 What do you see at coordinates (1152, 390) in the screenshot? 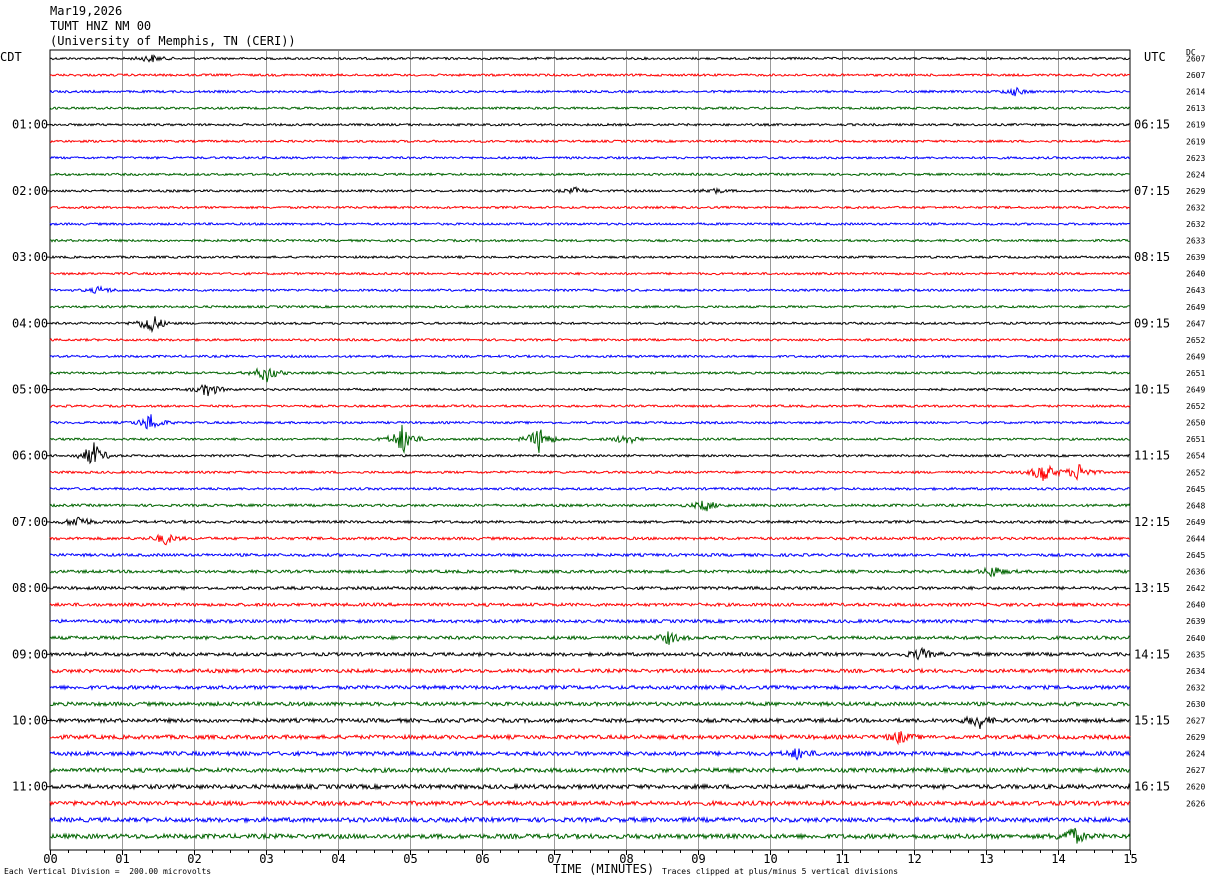
I see `utc-hour-label: 10:15` at bounding box center [1152, 390].